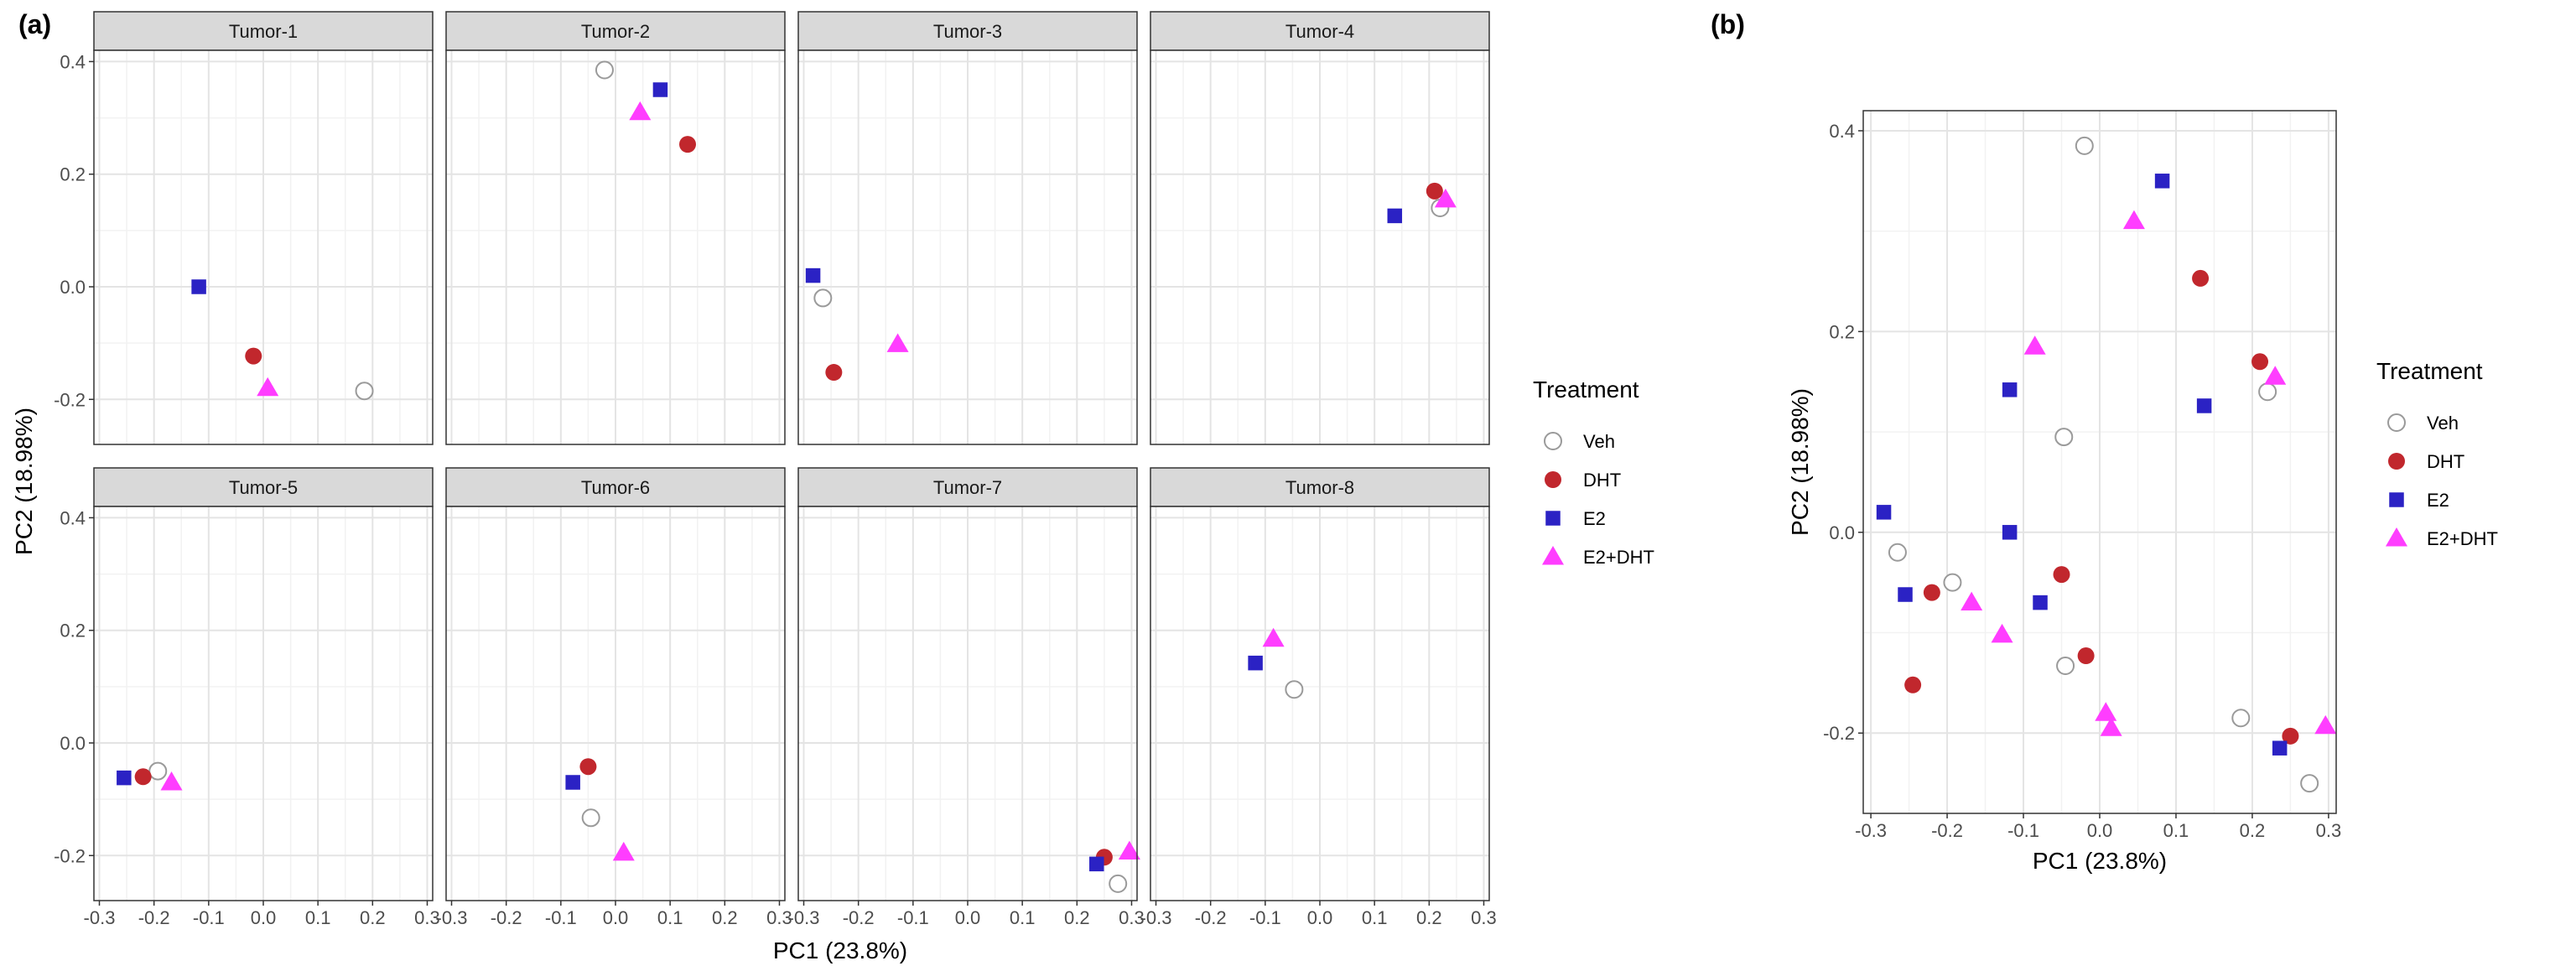 The height and width of the screenshot is (966, 2576). What do you see at coordinates (614, 697) in the screenshot?
I see `facet-tumor-6: Tumor-6 -0.3 -0.2 -0.1 0.0 0.1 0.2 0.3` at bounding box center [614, 697].